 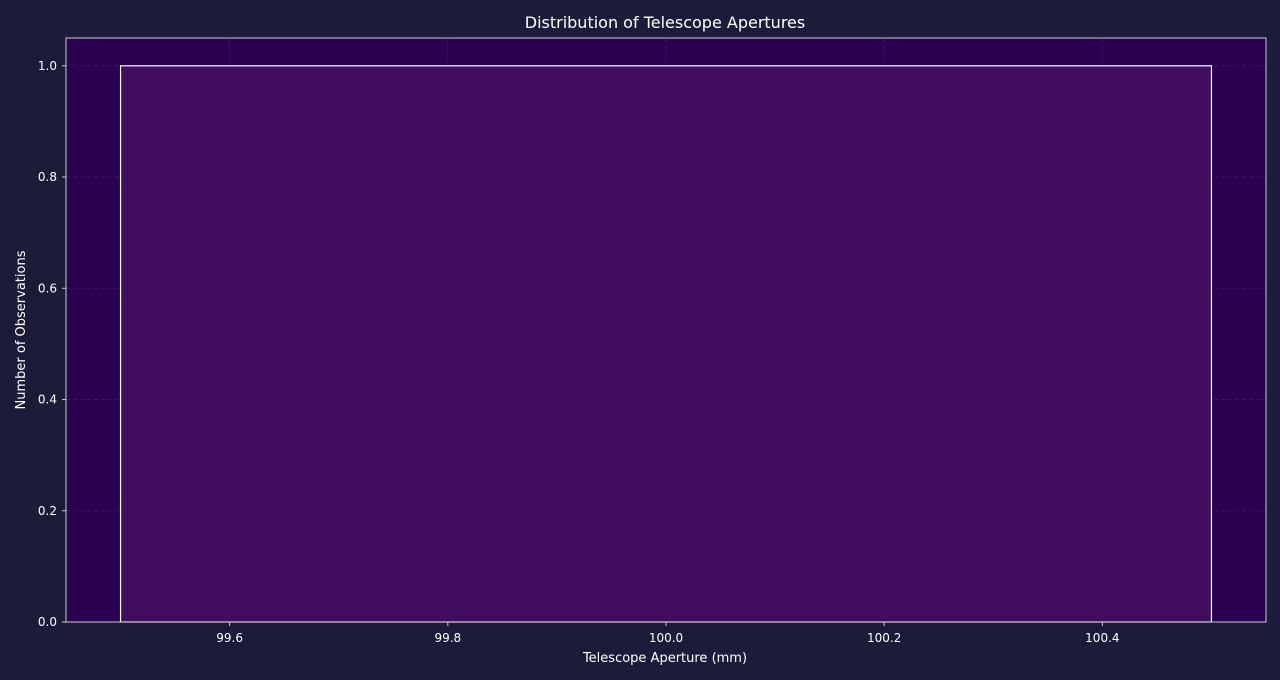 I want to click on y-axis-title: Number of Observations, so click(x=21, y=329).